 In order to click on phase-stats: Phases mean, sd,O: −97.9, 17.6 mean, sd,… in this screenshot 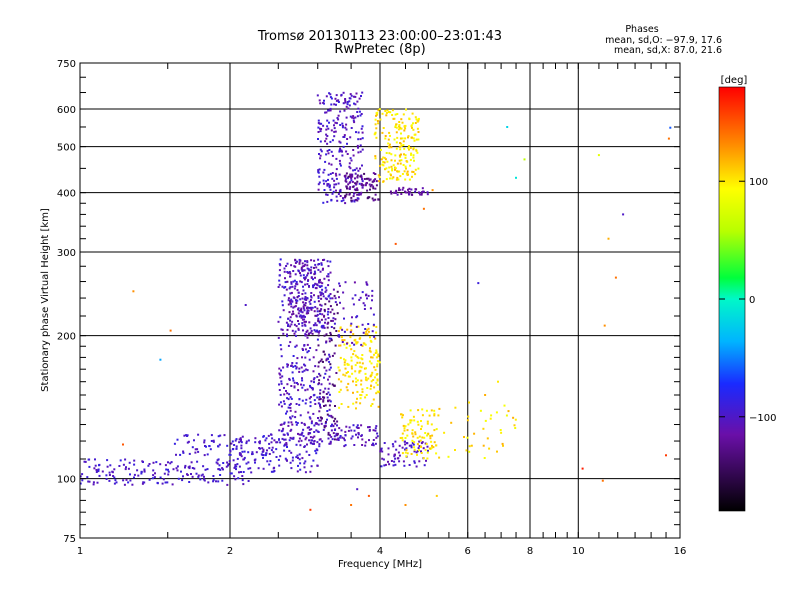, I will do `click(663, 40)`.